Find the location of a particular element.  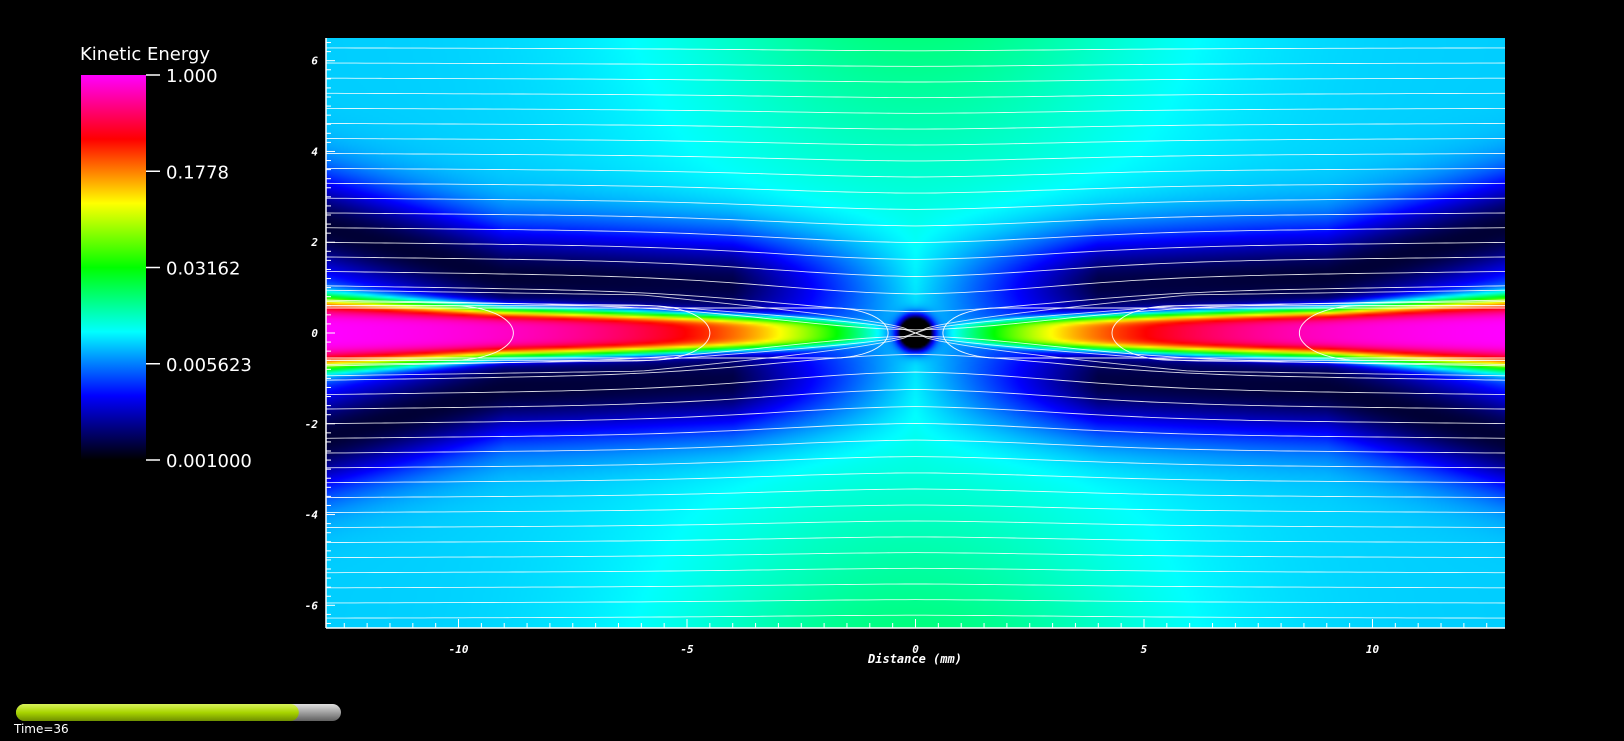

time-label: Time=36 is located at coordinates (41, 729).